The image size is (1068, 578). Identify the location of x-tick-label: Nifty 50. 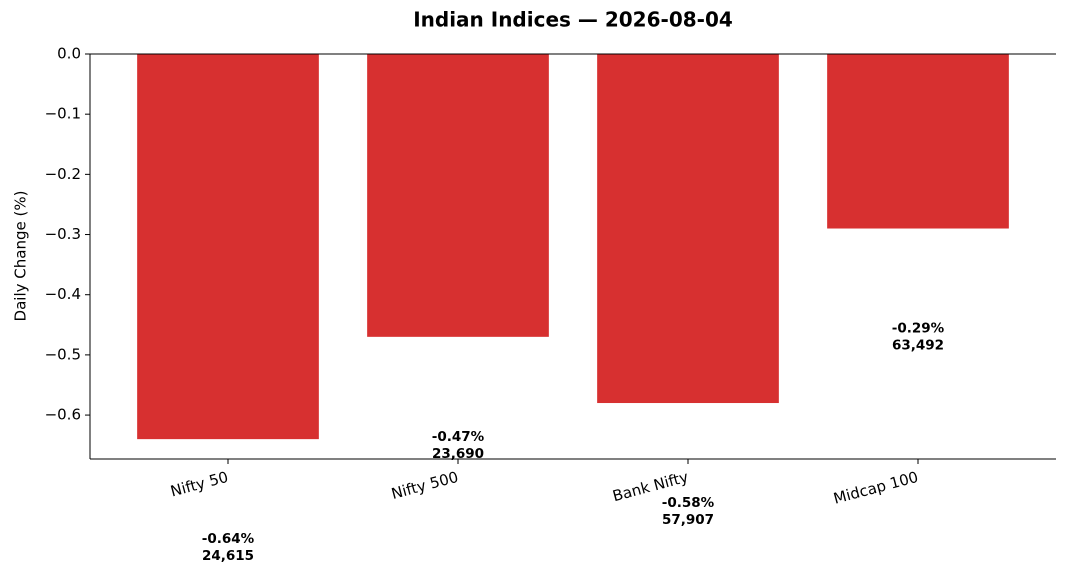
(200, 484).